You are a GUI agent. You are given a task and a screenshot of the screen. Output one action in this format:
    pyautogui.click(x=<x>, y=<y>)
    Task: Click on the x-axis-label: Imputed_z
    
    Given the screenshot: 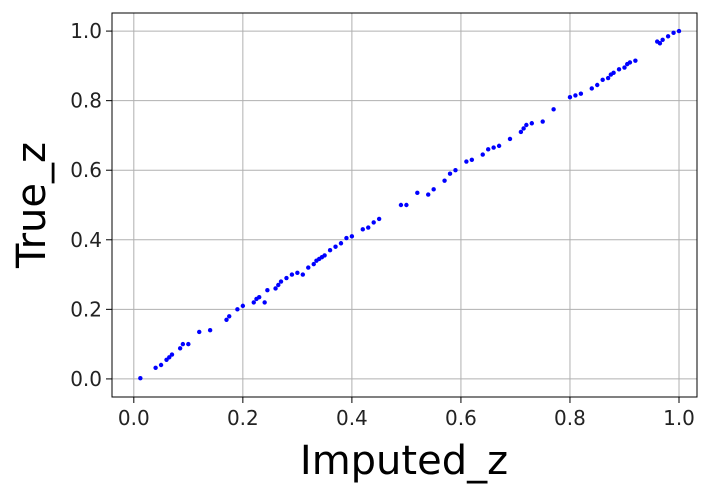 What is the action you would take?
    pyautogui.click(x=404, y=461)
    